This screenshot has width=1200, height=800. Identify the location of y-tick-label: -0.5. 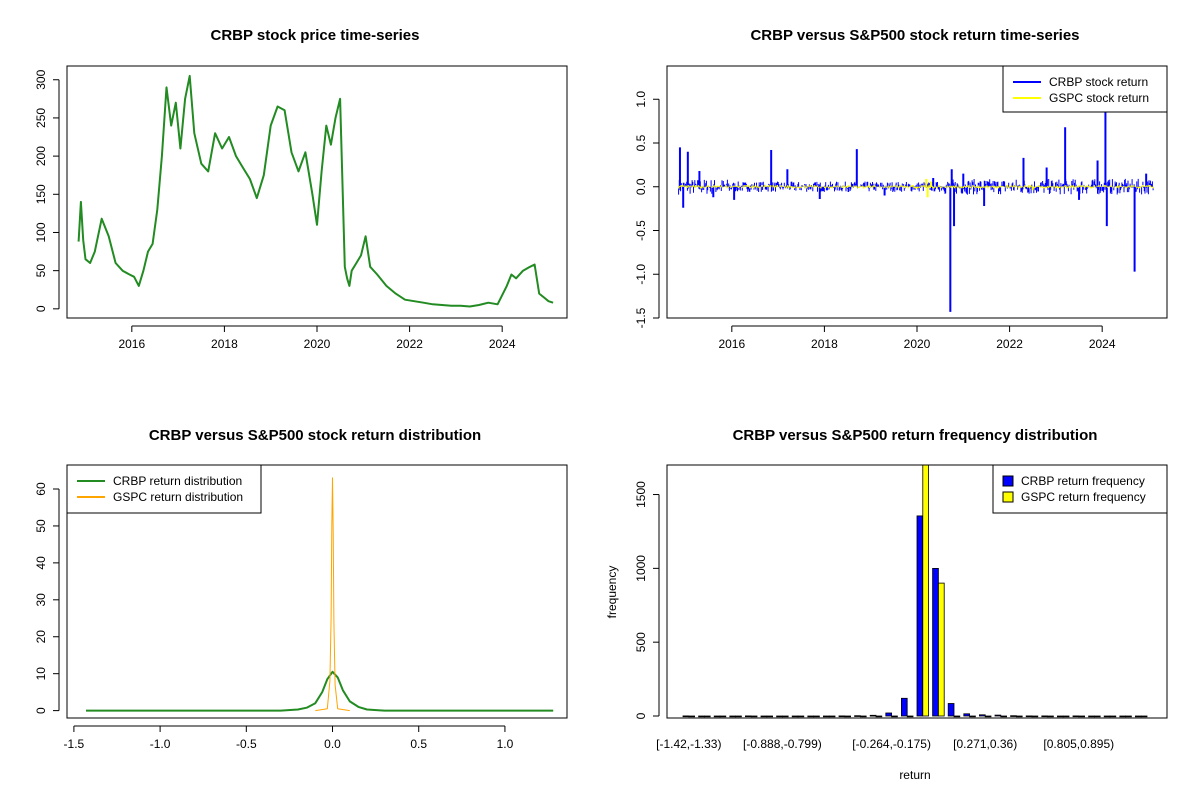
(641, 230).